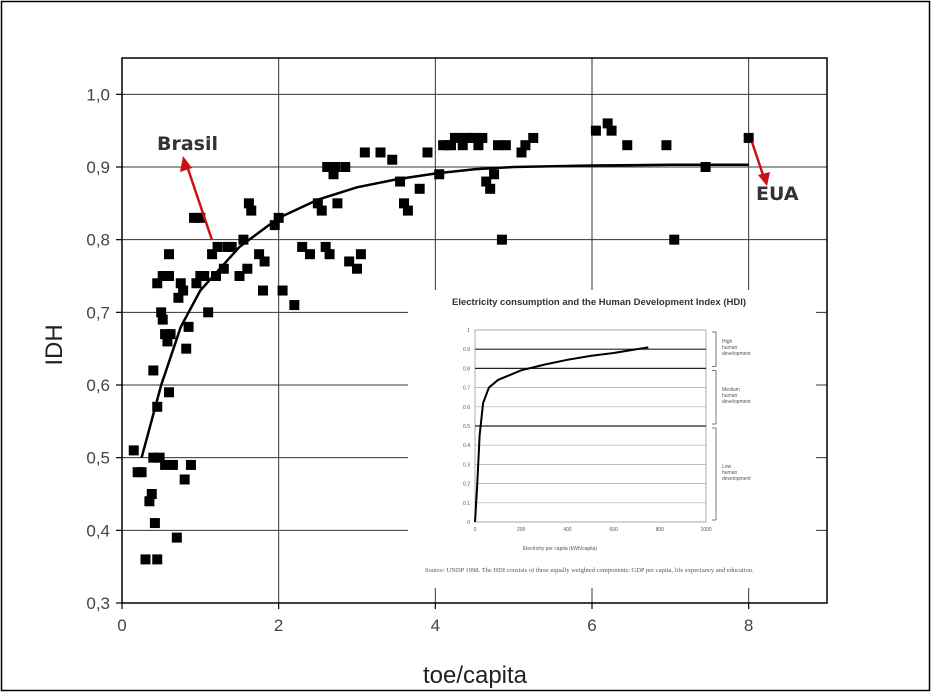 This screenshot has height=692, width=931. What do you see at coordinates (187, 144) in the screenshot?
I see `annotation-brasil-label: Brasil` at bounding box center [187, 144].